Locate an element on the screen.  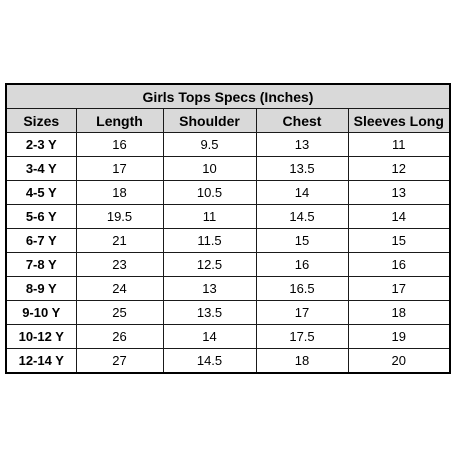
cell-length: 25 is located at coordinates (119, 312).